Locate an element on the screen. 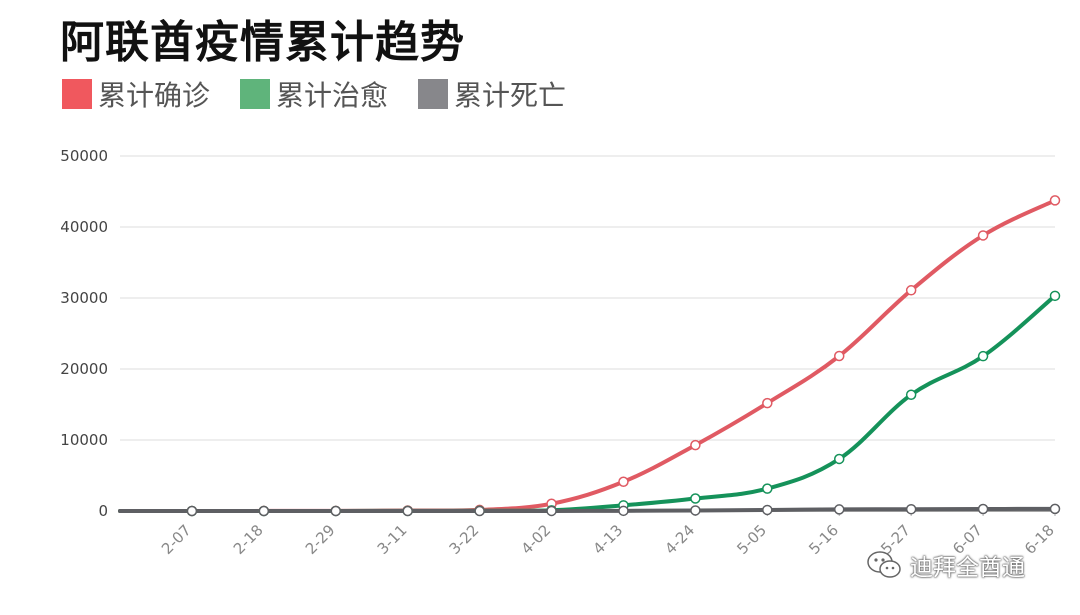 The height and width of the screenshot is (615, 1080). legend-swatch-recovered is located at coordinates (255, 94).